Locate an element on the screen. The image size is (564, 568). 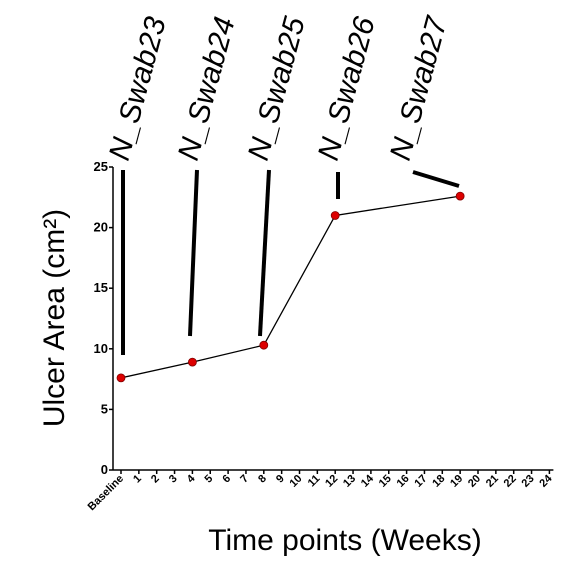
y-tick-label-20: 20 is located at coordinates (101, 227).